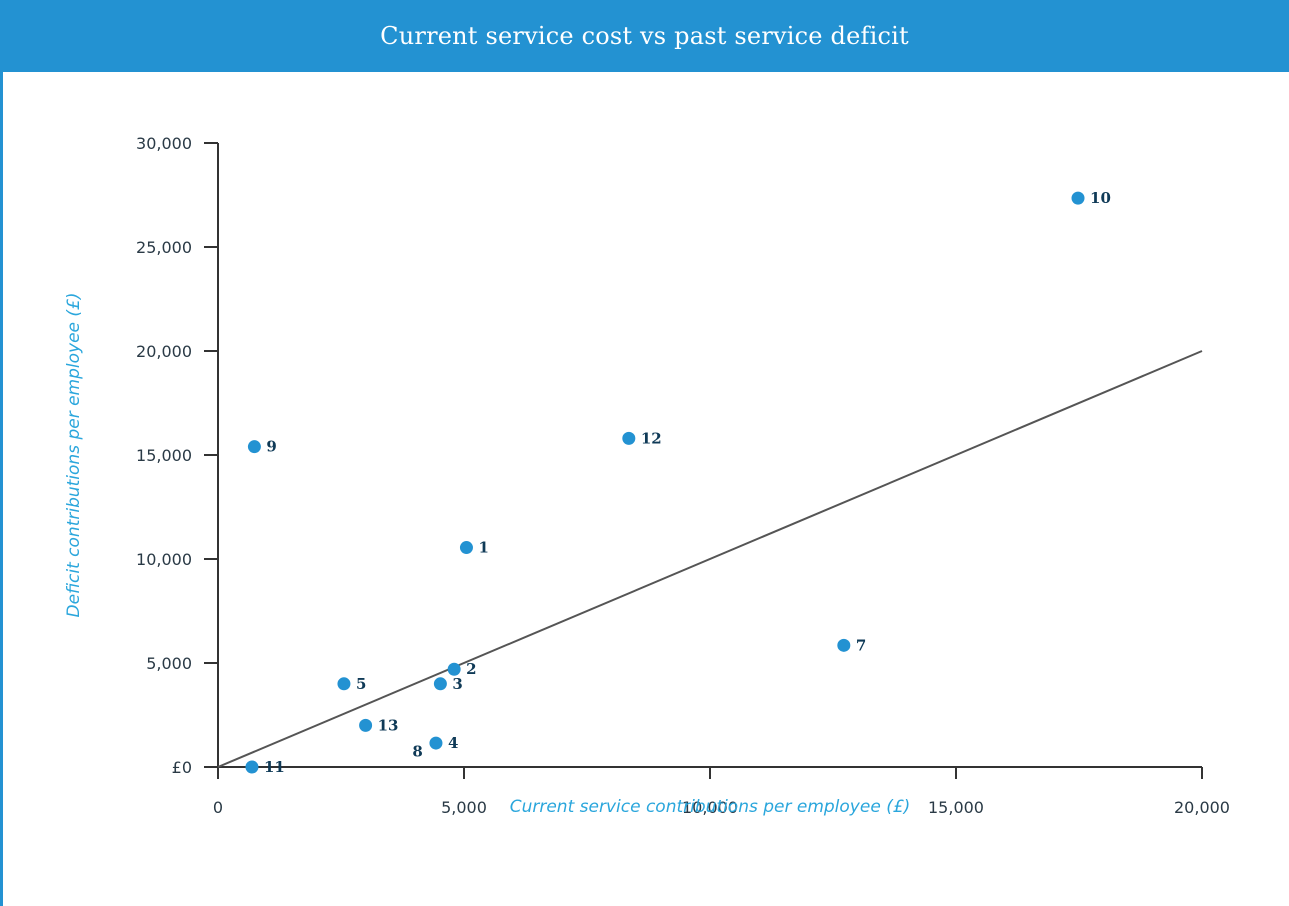 The width and height of the screenshot is (1289, 906). What do you see at coordinates (164, 247) in the screenshot?
I see `y-tick-label: 25,000` at bounding box center [164, 247].